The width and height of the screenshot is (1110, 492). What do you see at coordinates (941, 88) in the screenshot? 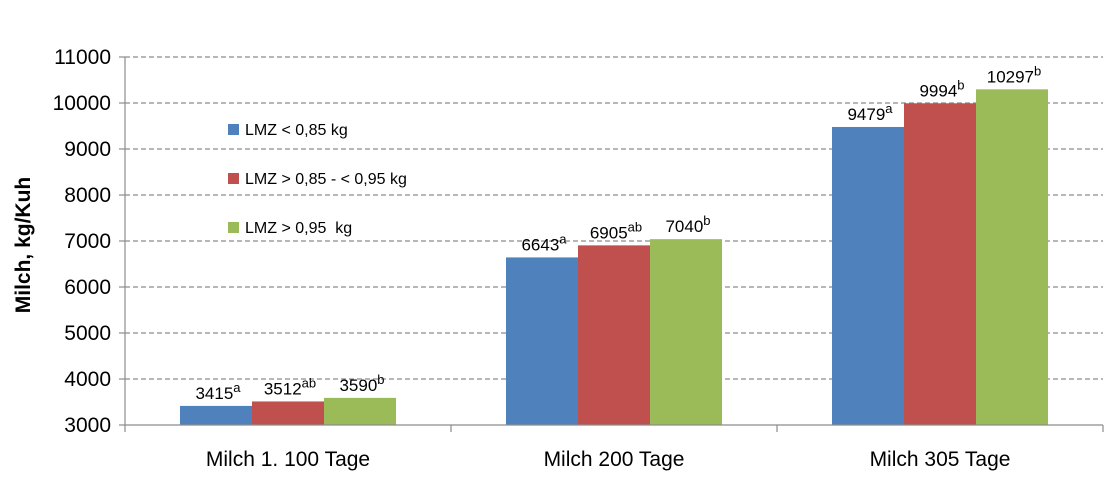
I see `data-label: 9994b` at bounding box center [941, 88].